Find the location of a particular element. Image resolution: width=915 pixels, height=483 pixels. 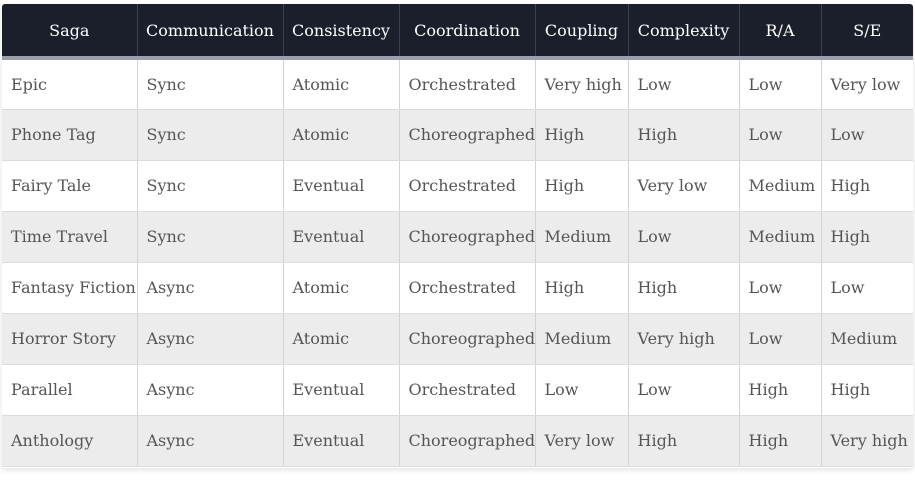

header-consistency: Consistency is located at coordinates (341, 32).